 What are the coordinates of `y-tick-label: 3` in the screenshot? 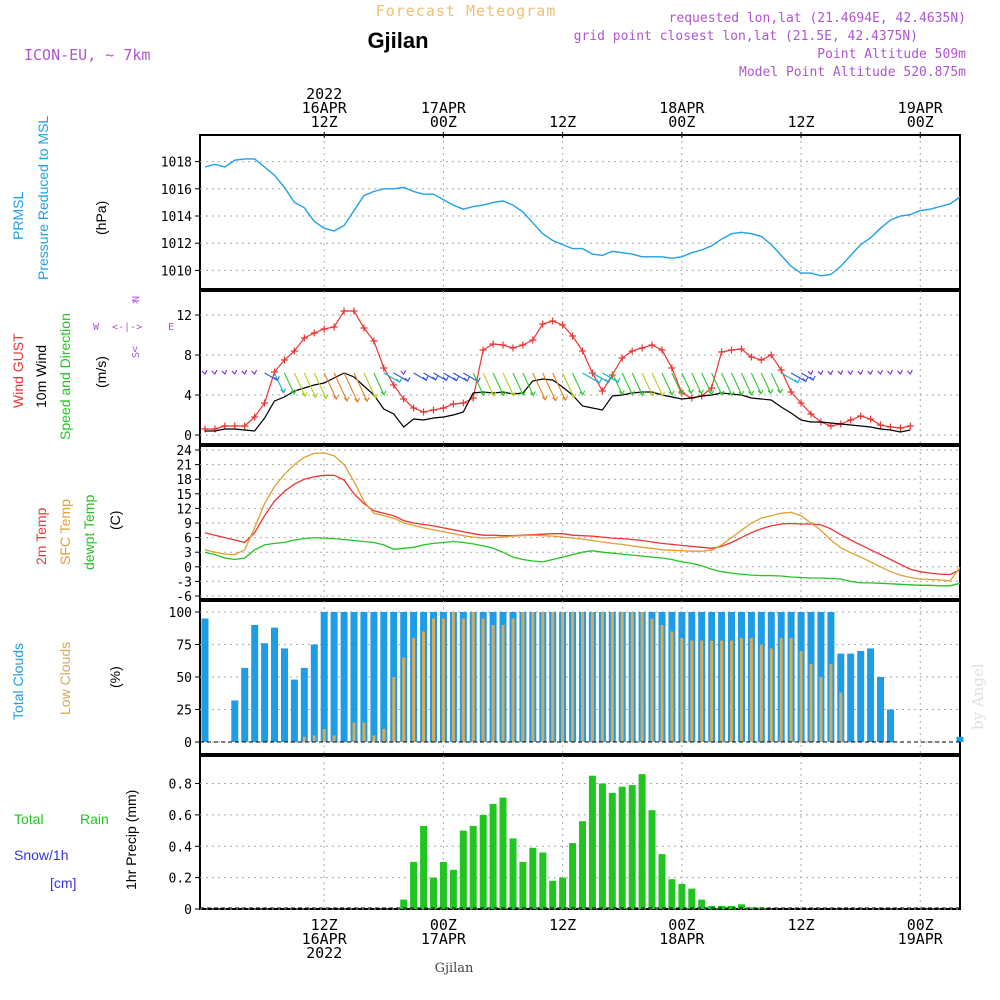 It's located at (188, 553).